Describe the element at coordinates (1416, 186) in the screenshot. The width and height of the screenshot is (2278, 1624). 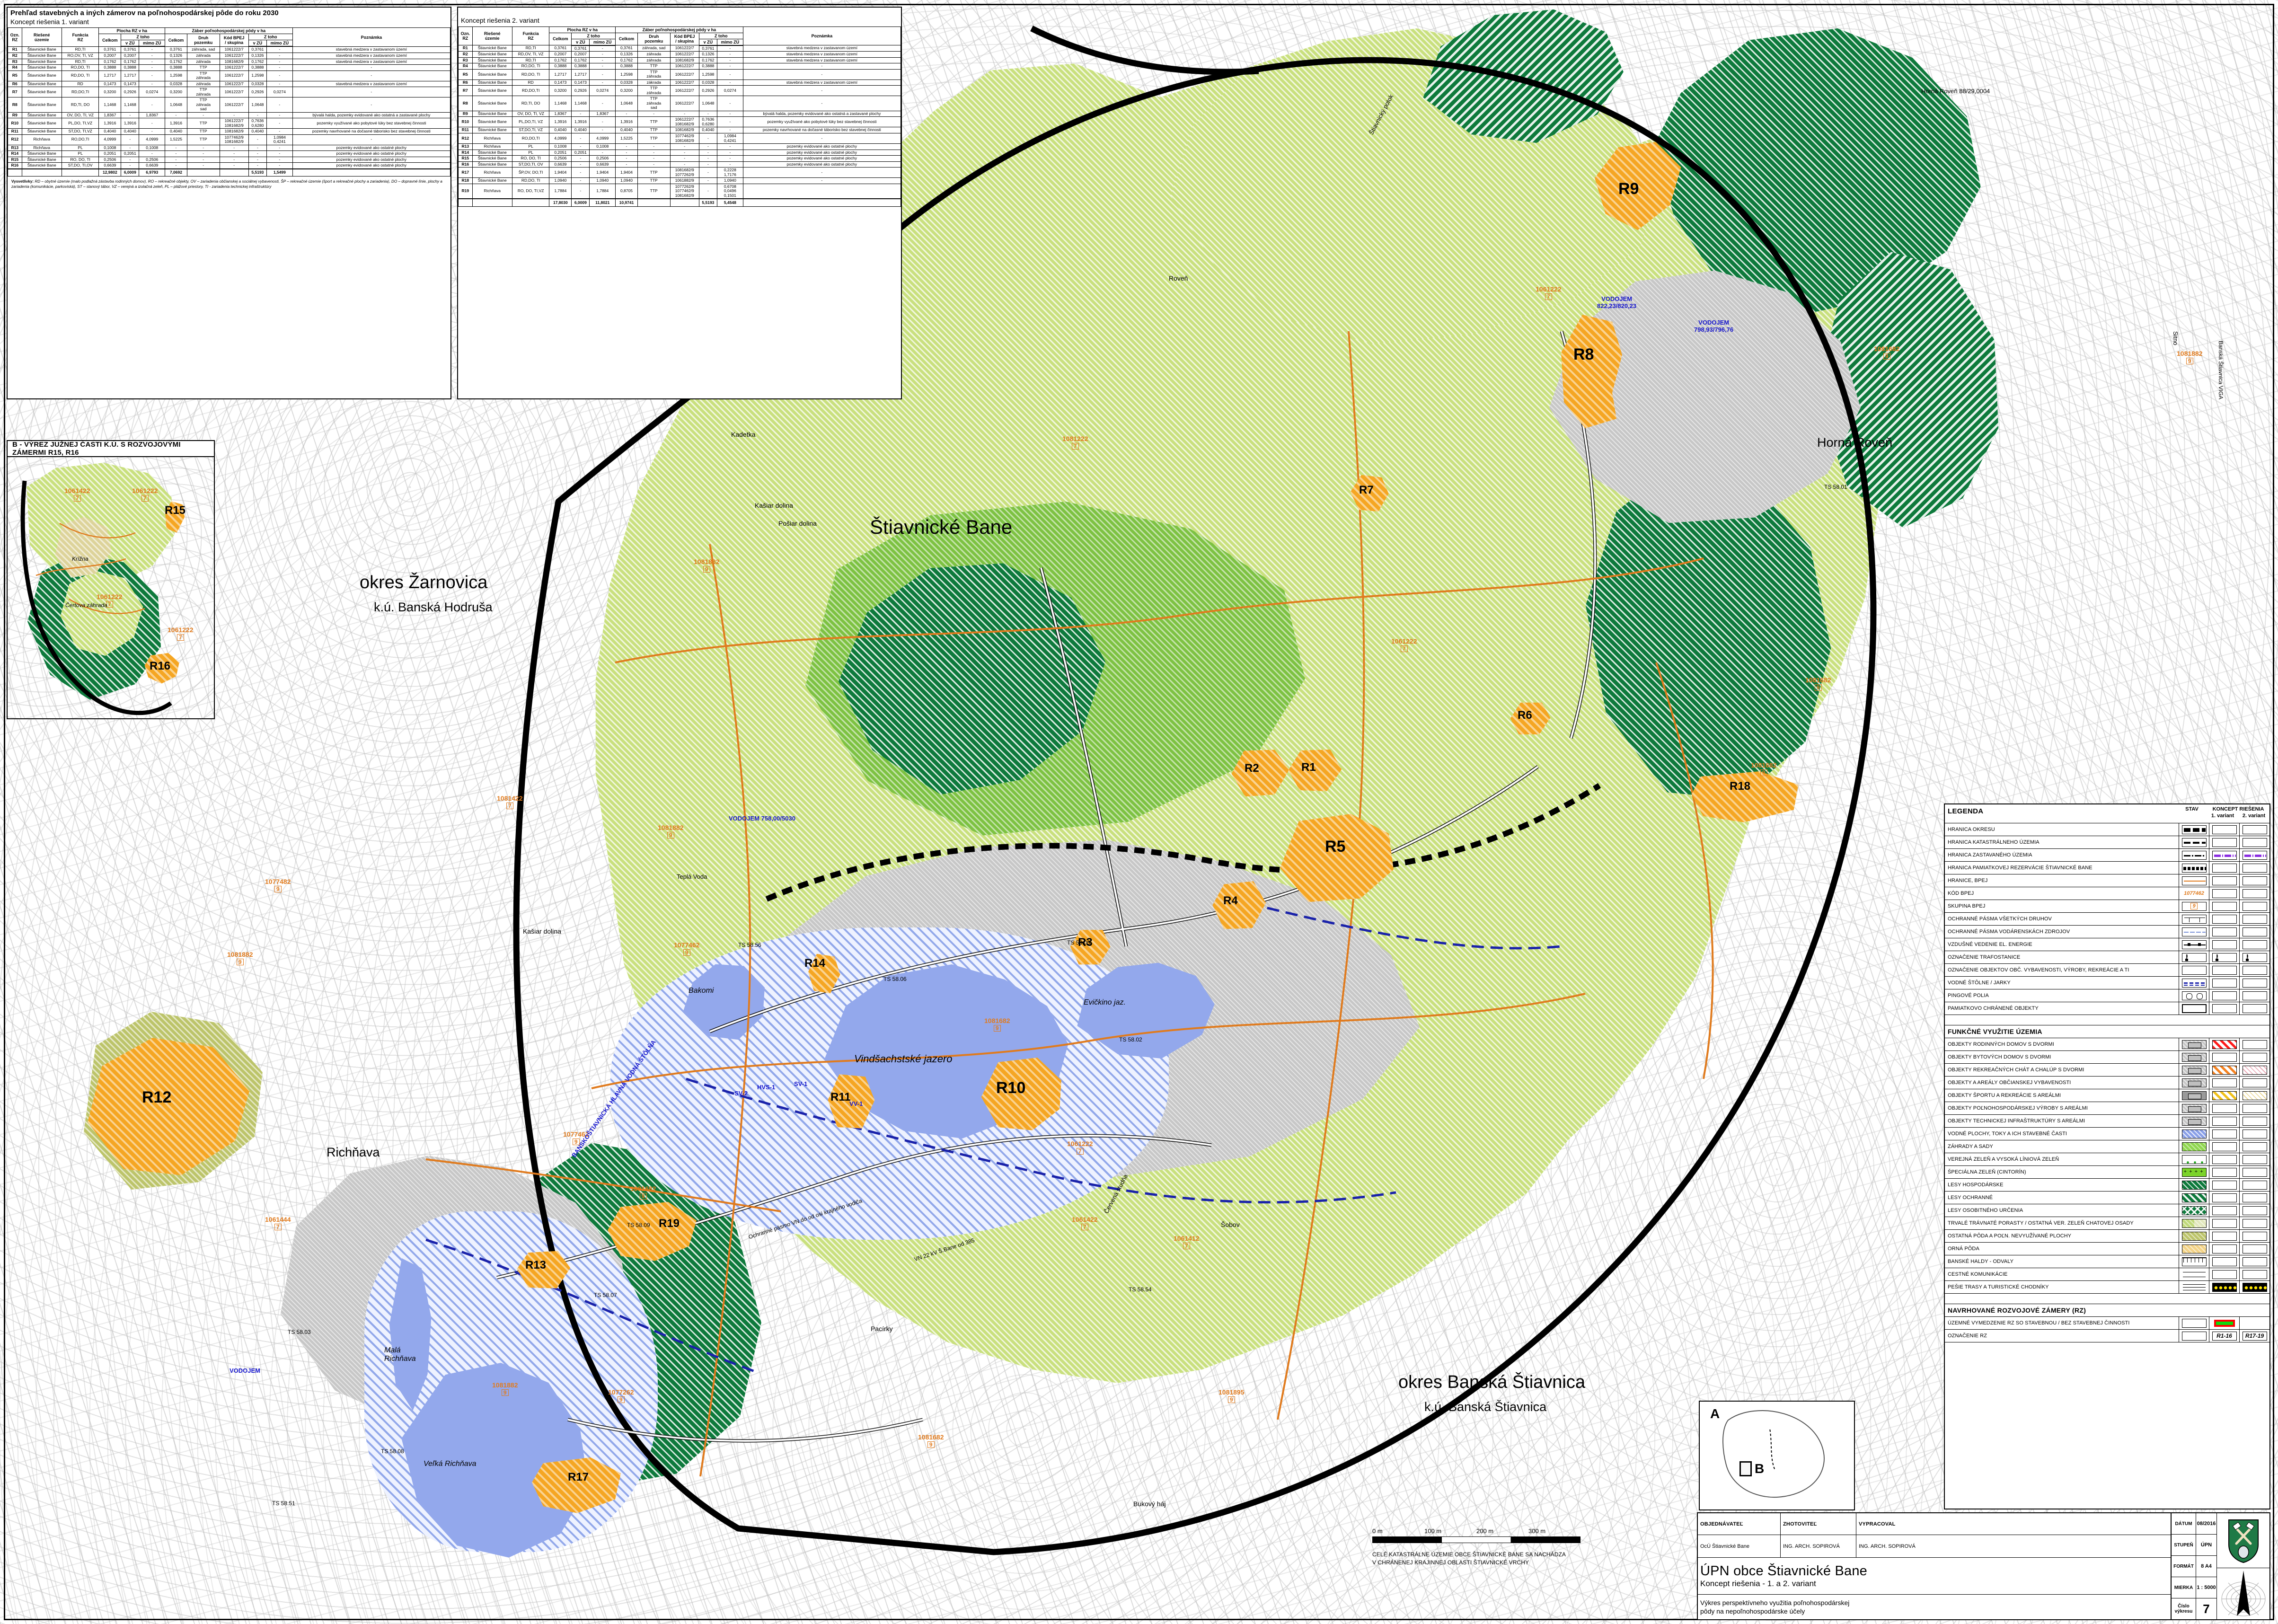
I see `area-nw-meadow` at that location.